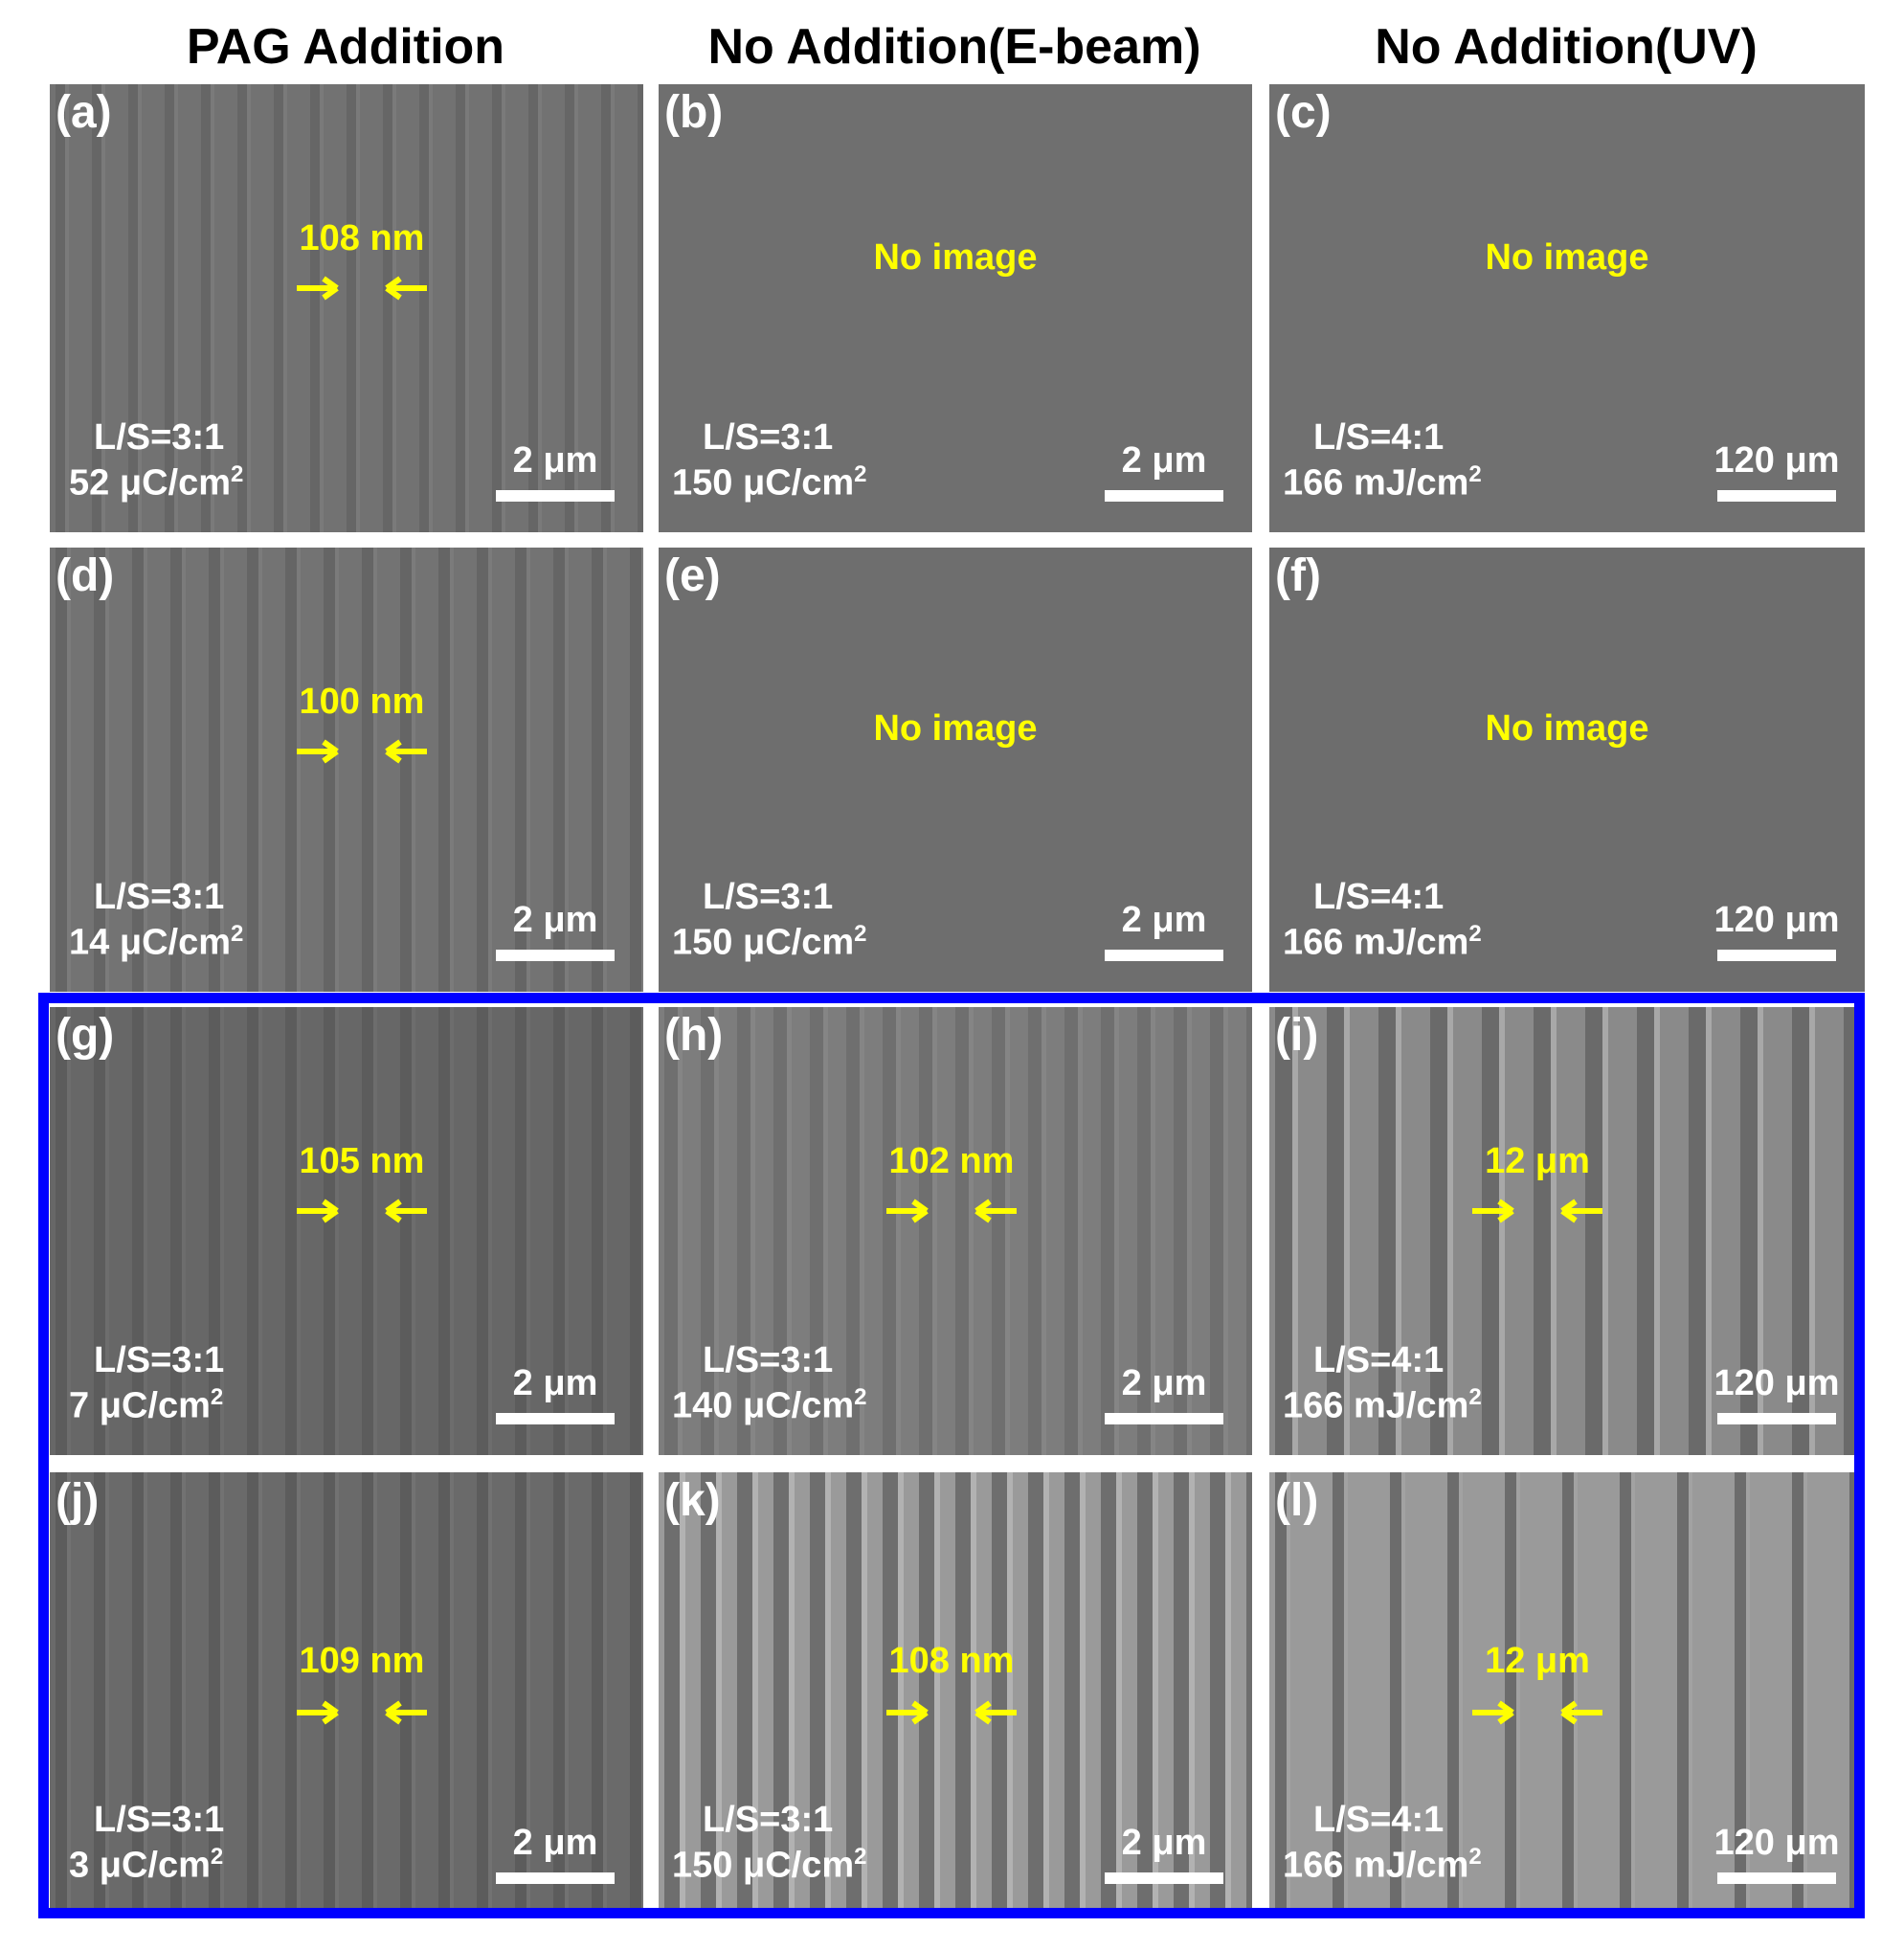  What do you see at coordinates (1298, 575) in the screenshot?
I see `panel-label: (f)` at bounding box center [1298, 575].